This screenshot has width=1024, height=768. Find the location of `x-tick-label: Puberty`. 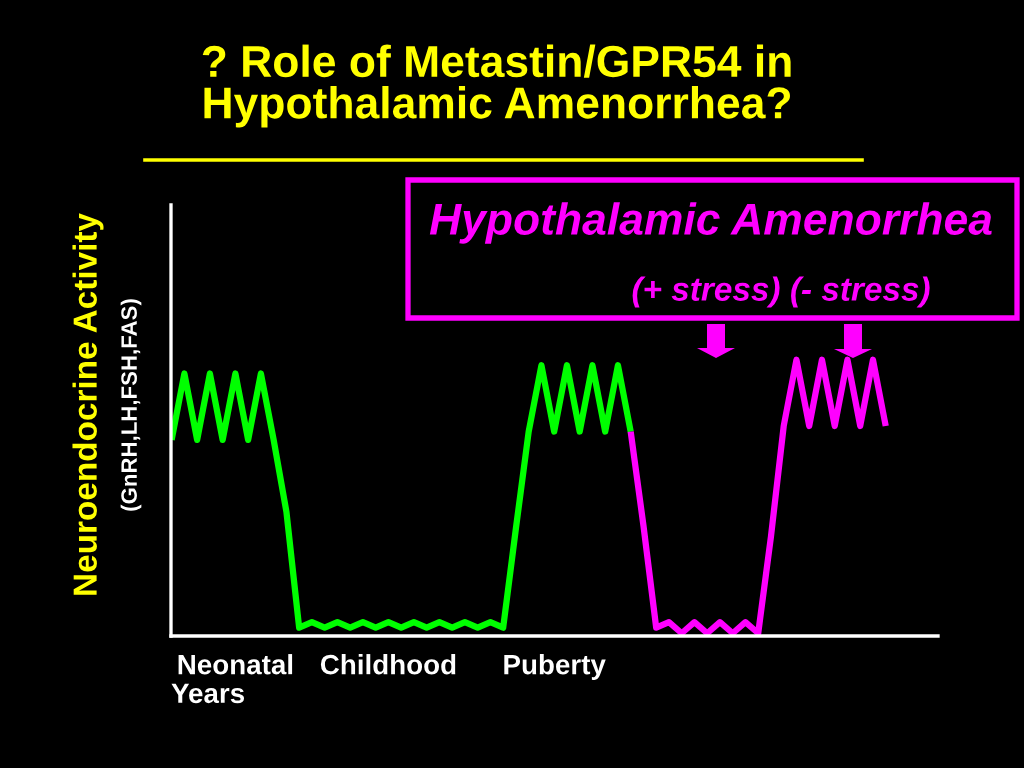

x-tick-label: Puberty is located at coordinates (555, 667).